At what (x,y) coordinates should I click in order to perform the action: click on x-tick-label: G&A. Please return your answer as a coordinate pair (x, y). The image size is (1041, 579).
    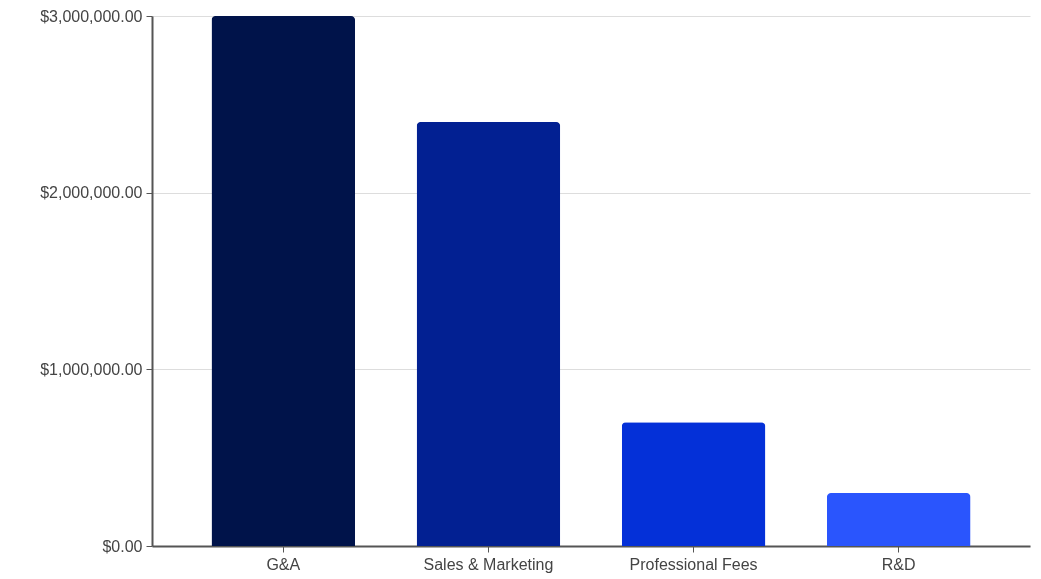
    Looking at the image, I should click on (283, 564).